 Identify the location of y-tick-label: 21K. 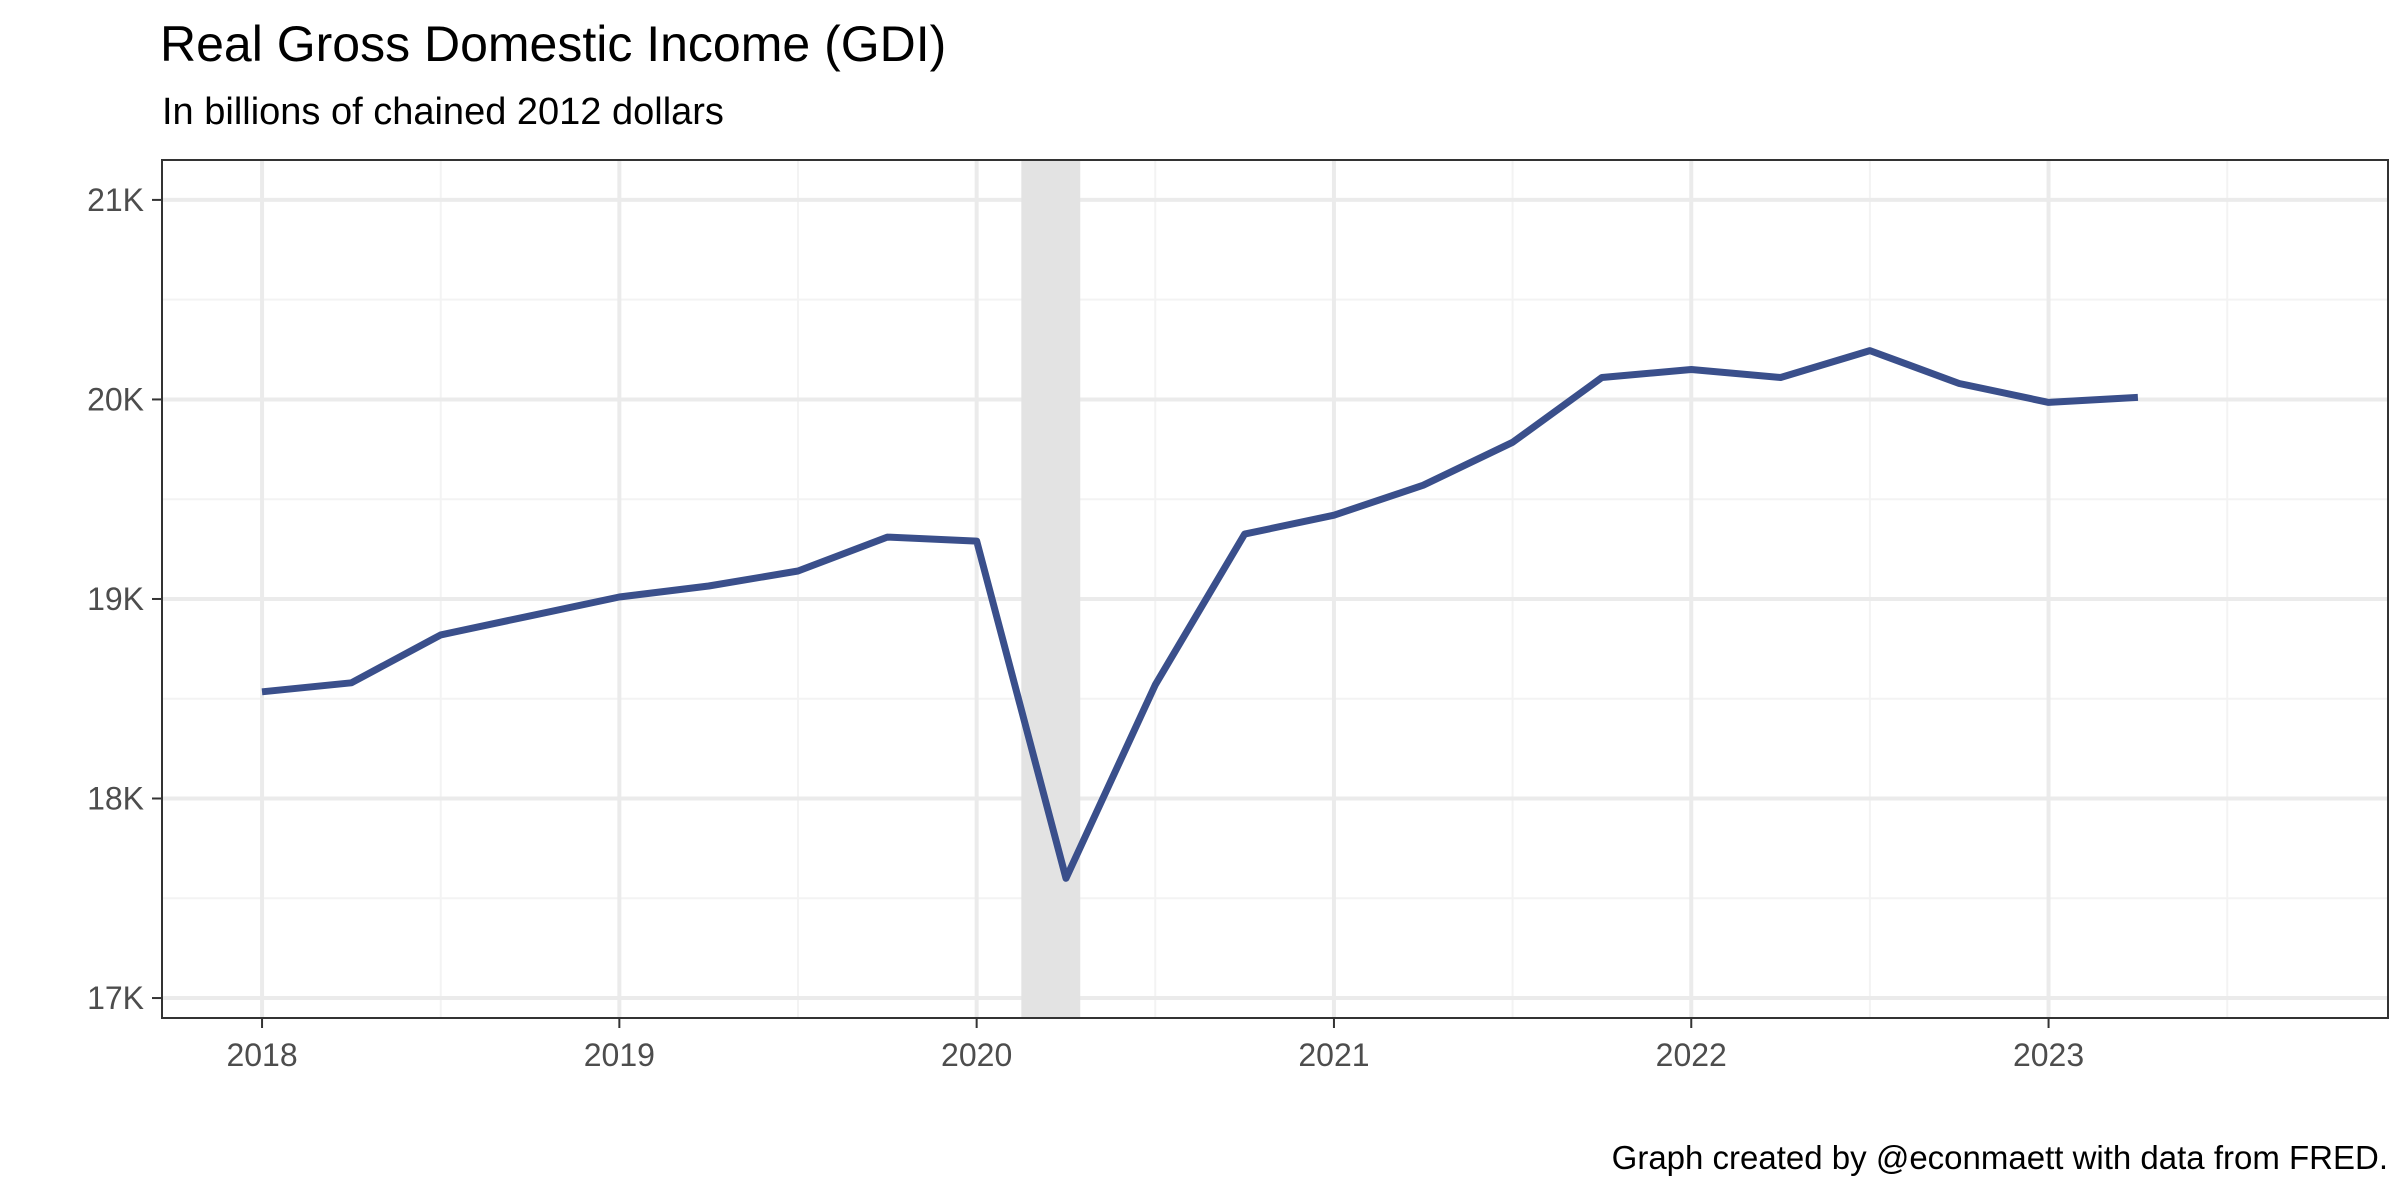
(115, 200).